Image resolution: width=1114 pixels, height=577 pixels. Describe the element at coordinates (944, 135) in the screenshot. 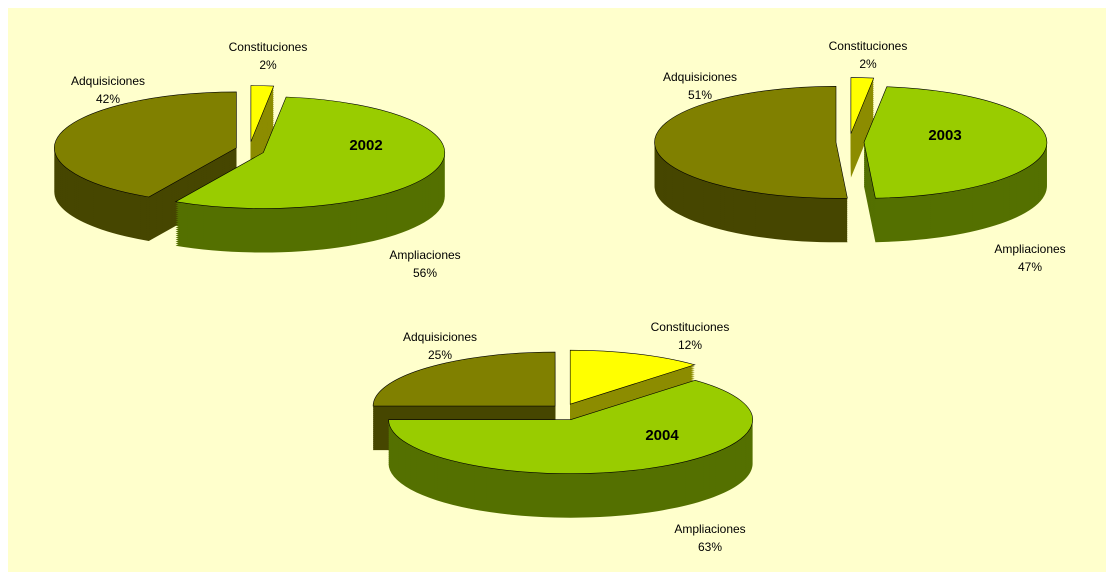

I see `pie-title: 2003` at that location.